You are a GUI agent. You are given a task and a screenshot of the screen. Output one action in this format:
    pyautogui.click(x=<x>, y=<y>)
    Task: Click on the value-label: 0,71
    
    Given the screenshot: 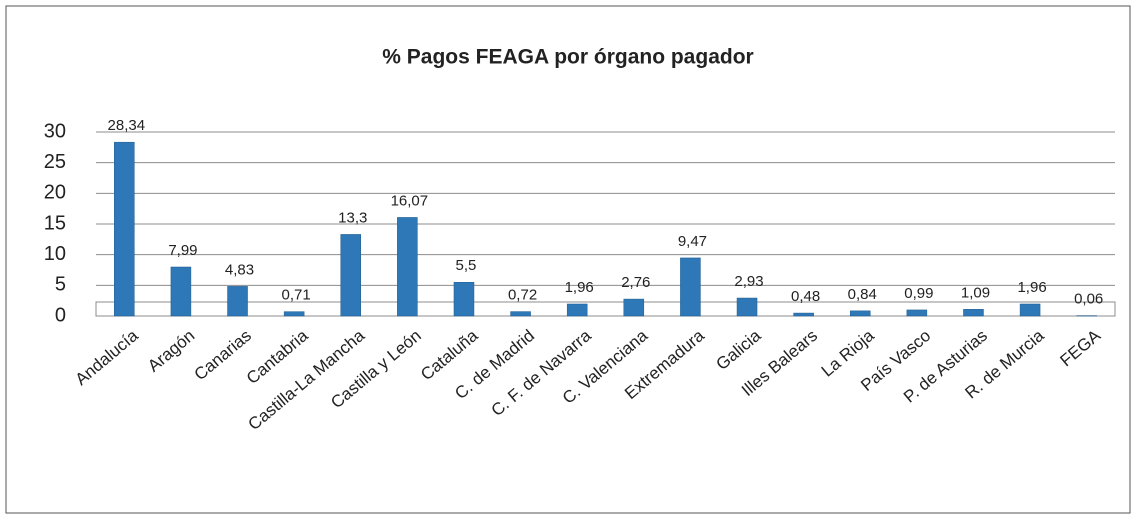 What is the action you would take?
    pyautogui.click(x=296, y=295)
    